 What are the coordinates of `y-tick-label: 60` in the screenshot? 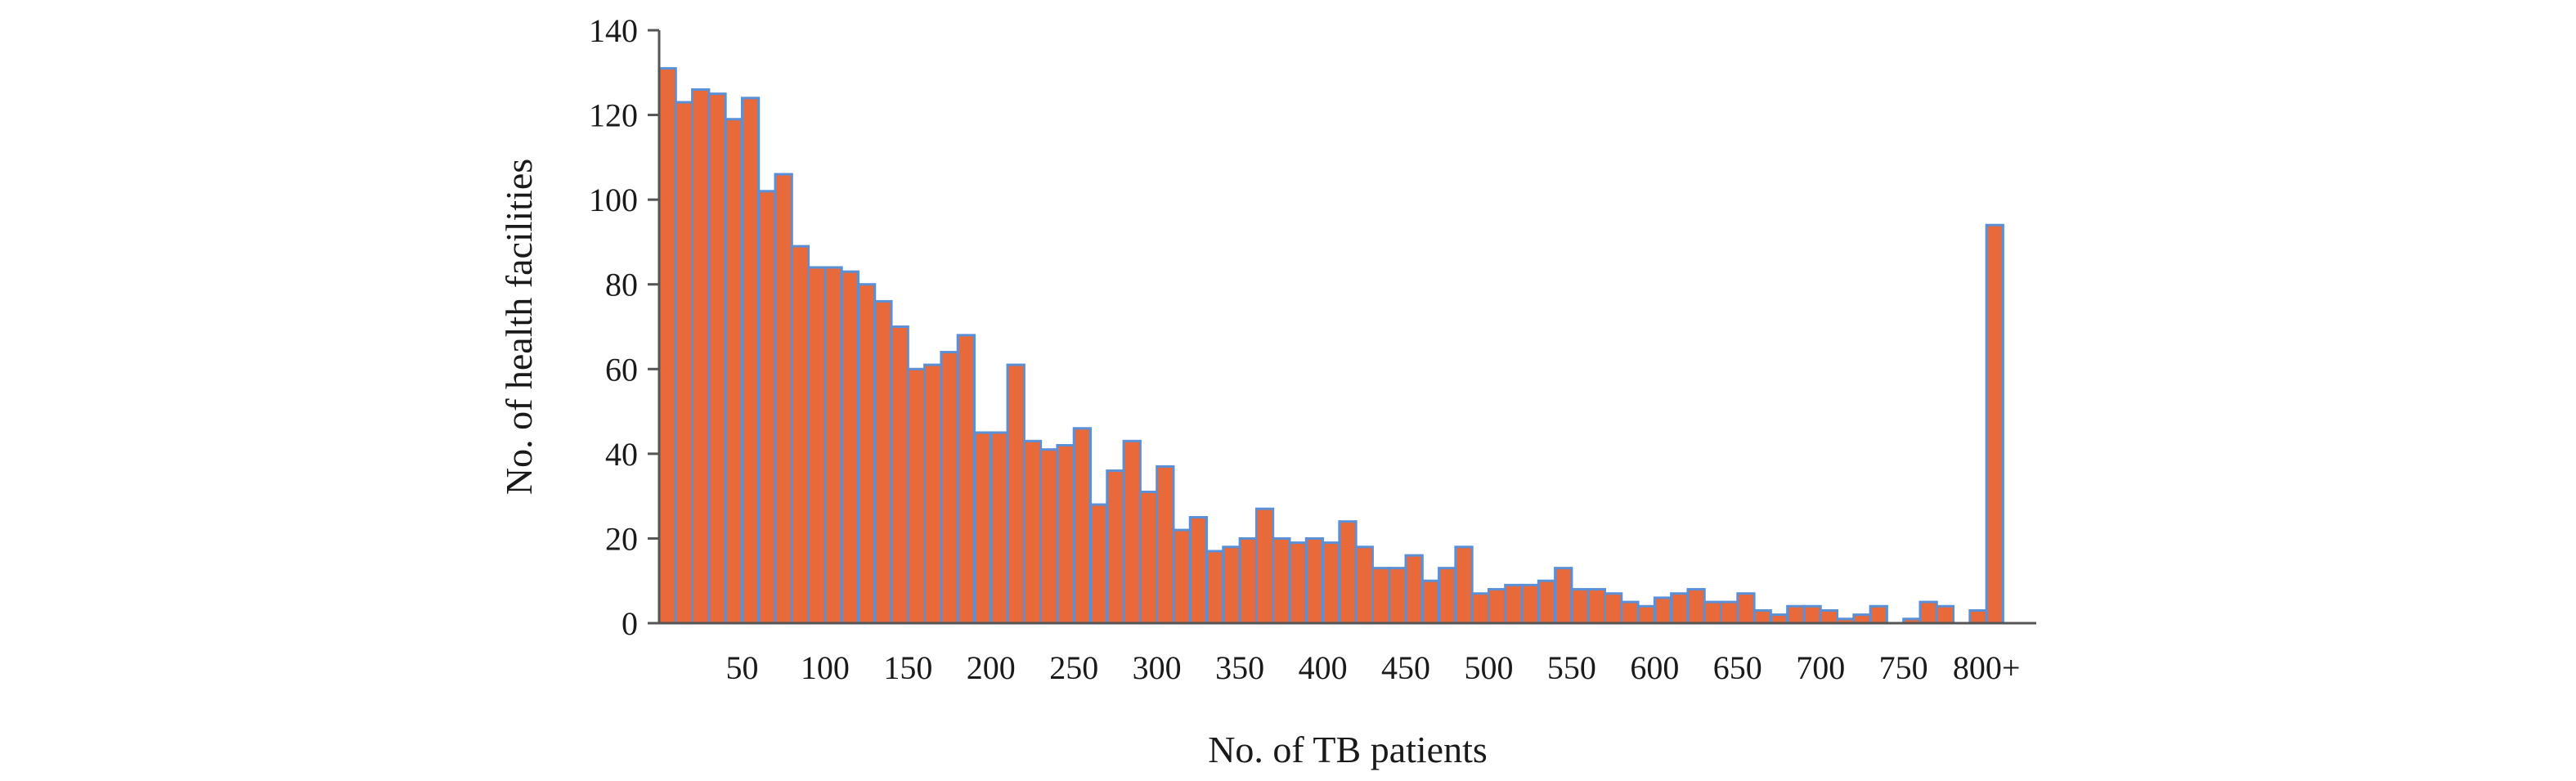 It's located at (621, 370).